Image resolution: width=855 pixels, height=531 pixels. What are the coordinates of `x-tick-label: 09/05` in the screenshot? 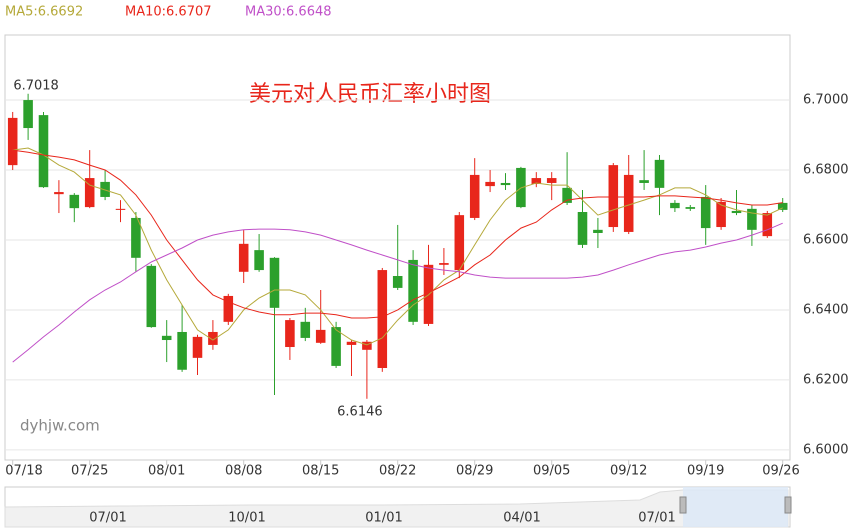 It's located at (551, 471).